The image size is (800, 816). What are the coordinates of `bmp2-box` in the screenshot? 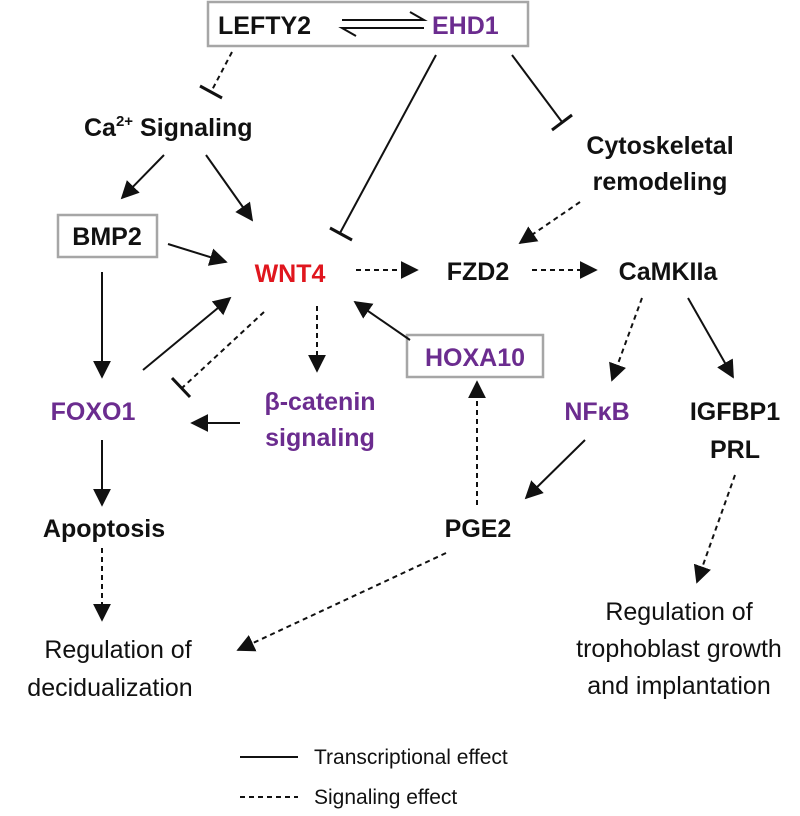 It's located at (107, 236).